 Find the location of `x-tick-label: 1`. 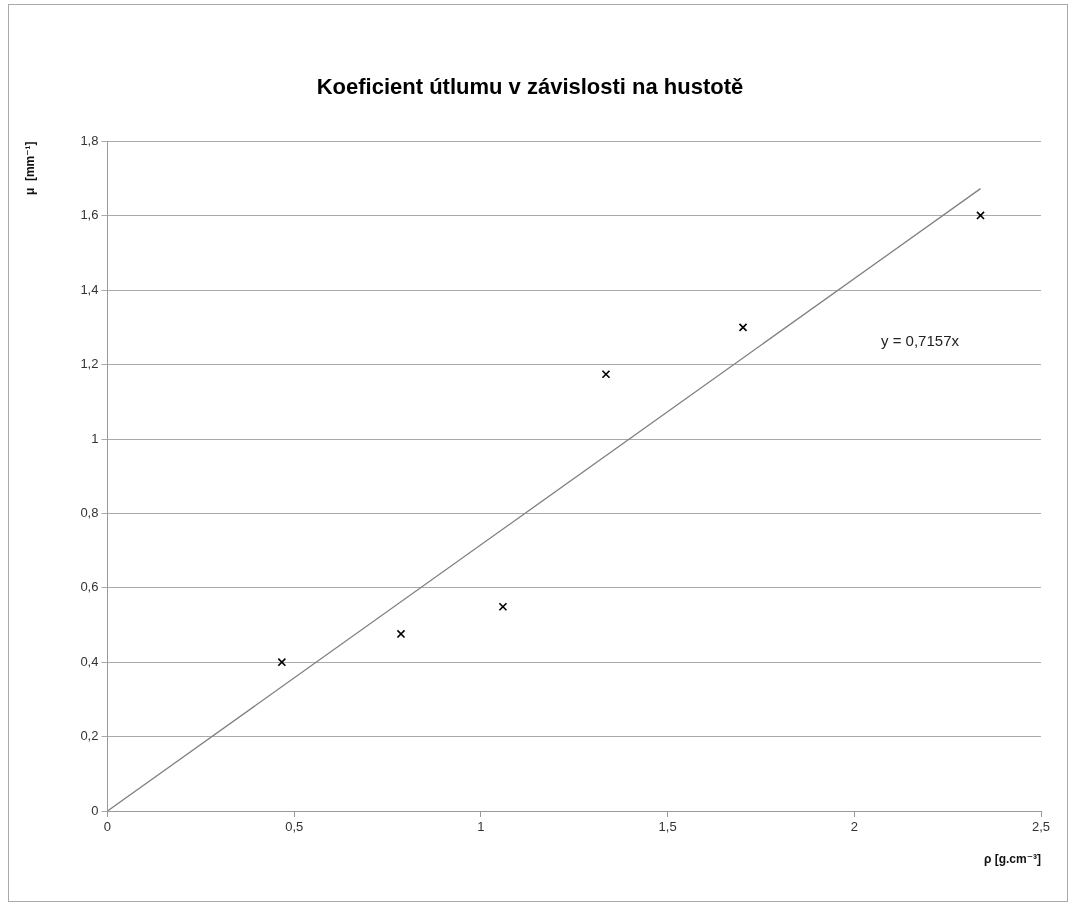

x-tick-label: 1 is located at coordinates (481, 827).